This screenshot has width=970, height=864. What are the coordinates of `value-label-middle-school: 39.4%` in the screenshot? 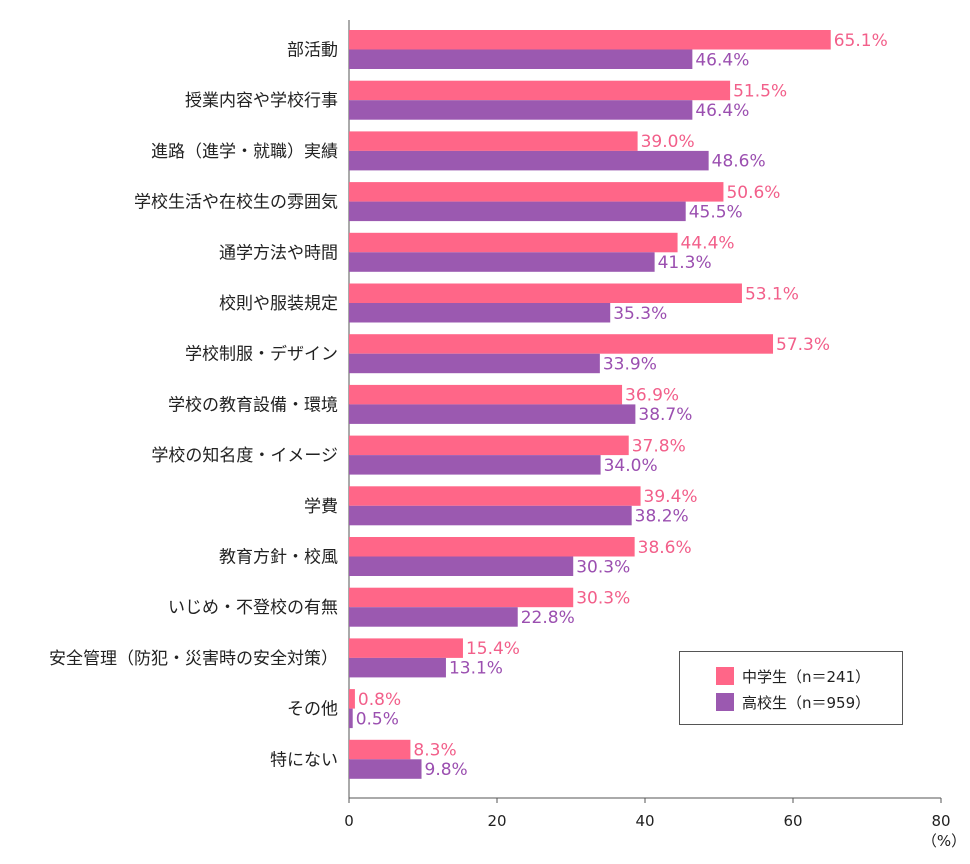 It's located at (671, 497).